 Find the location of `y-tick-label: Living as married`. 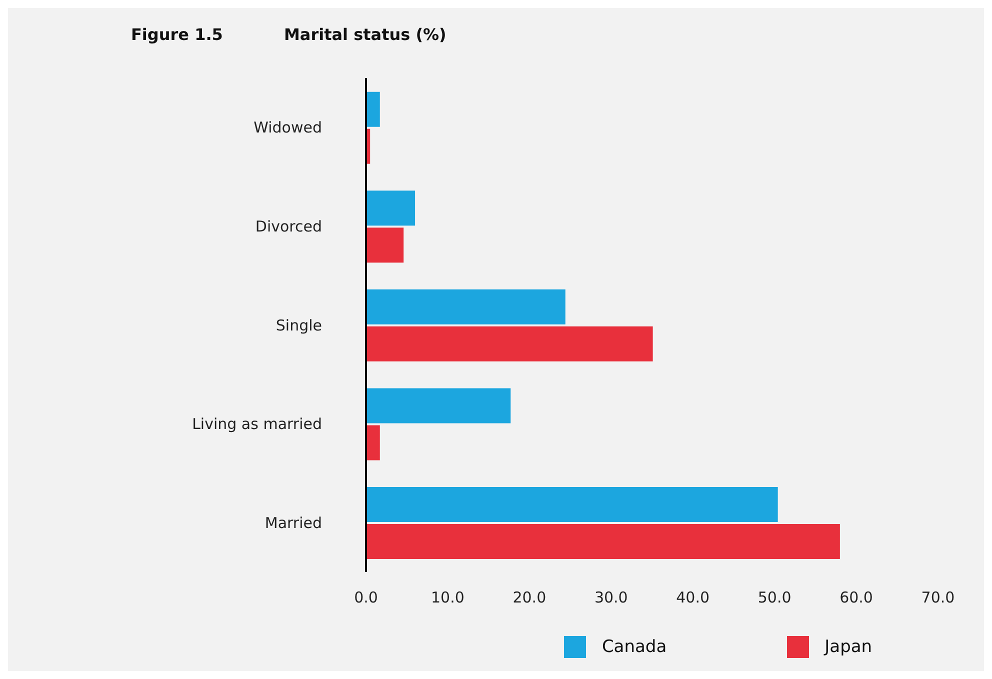

y-tick-label: Living as married is located at coordinates (257, 424).